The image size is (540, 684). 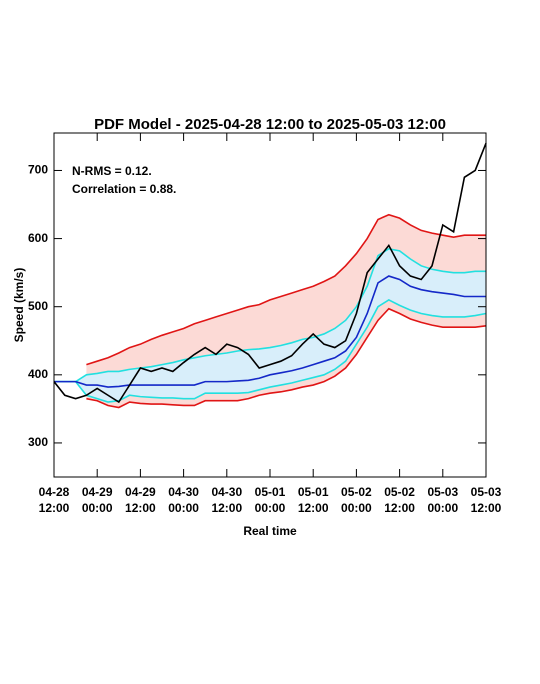 I want to click on y-axis-label: Speed (km/s), so click(x=19, y=305).